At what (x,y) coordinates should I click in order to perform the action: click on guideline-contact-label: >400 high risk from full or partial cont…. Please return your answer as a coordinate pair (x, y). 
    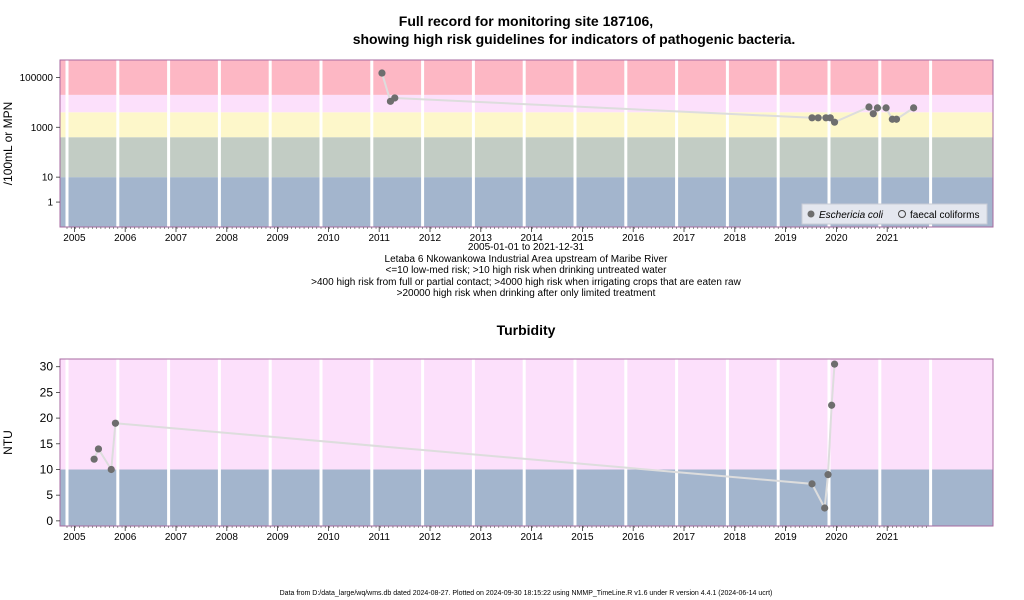
    Looking at the image, I should click on (526, 282).